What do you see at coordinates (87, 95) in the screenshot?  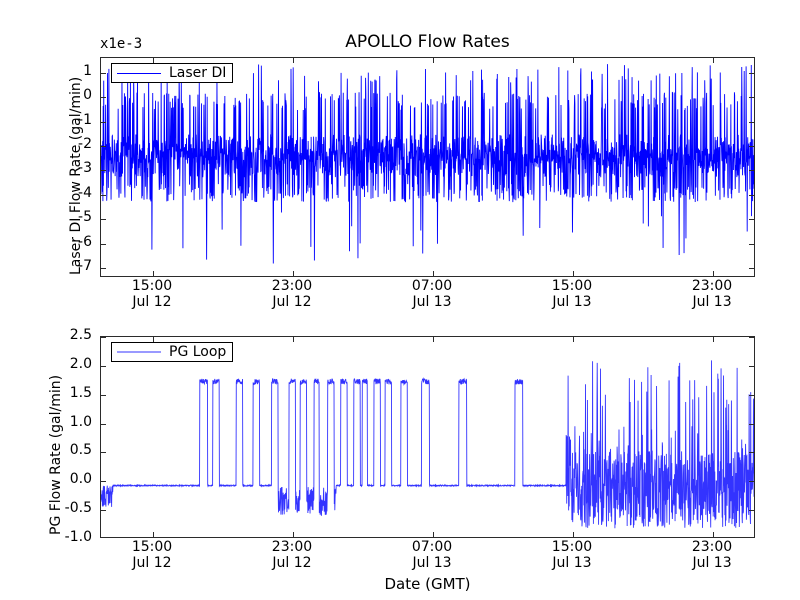 I see `y-tick-label: 0` at bounding box center [87, 95].